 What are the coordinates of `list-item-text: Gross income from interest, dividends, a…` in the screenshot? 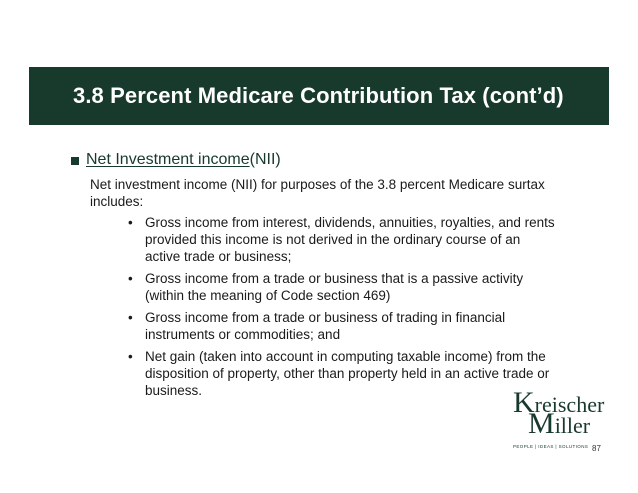 It's located at (350, 239).